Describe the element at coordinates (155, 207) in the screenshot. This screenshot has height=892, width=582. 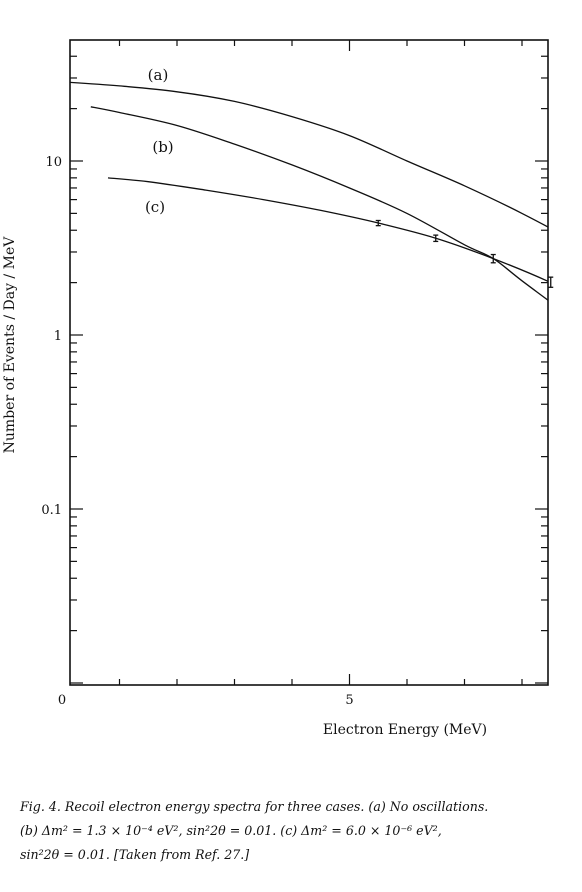
I see `series-label-c: (c)` at that location.